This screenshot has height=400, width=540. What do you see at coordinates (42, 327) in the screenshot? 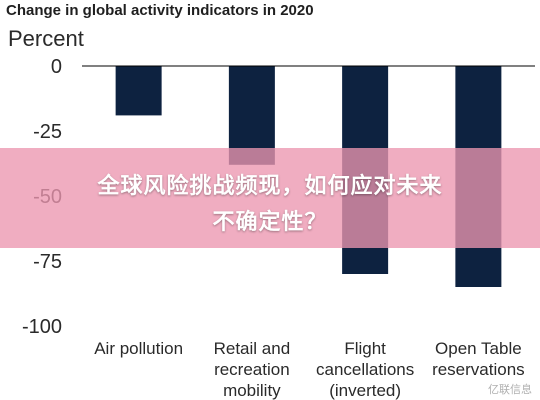
I see `y-tick-label: -100` at bounding box center [42, 327].